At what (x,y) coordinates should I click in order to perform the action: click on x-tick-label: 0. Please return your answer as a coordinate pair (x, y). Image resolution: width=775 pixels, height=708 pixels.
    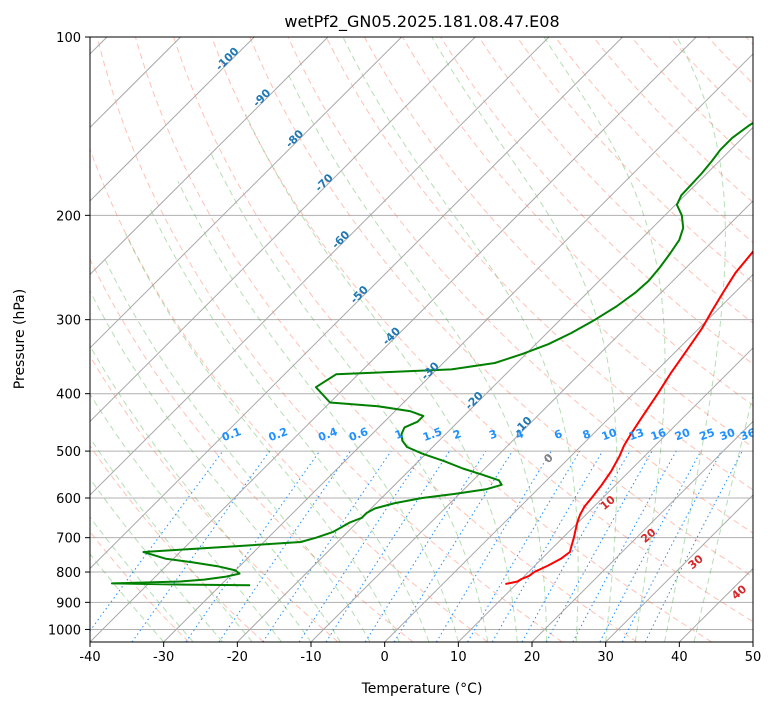
    Looking at the image, I should click on (385, 657).